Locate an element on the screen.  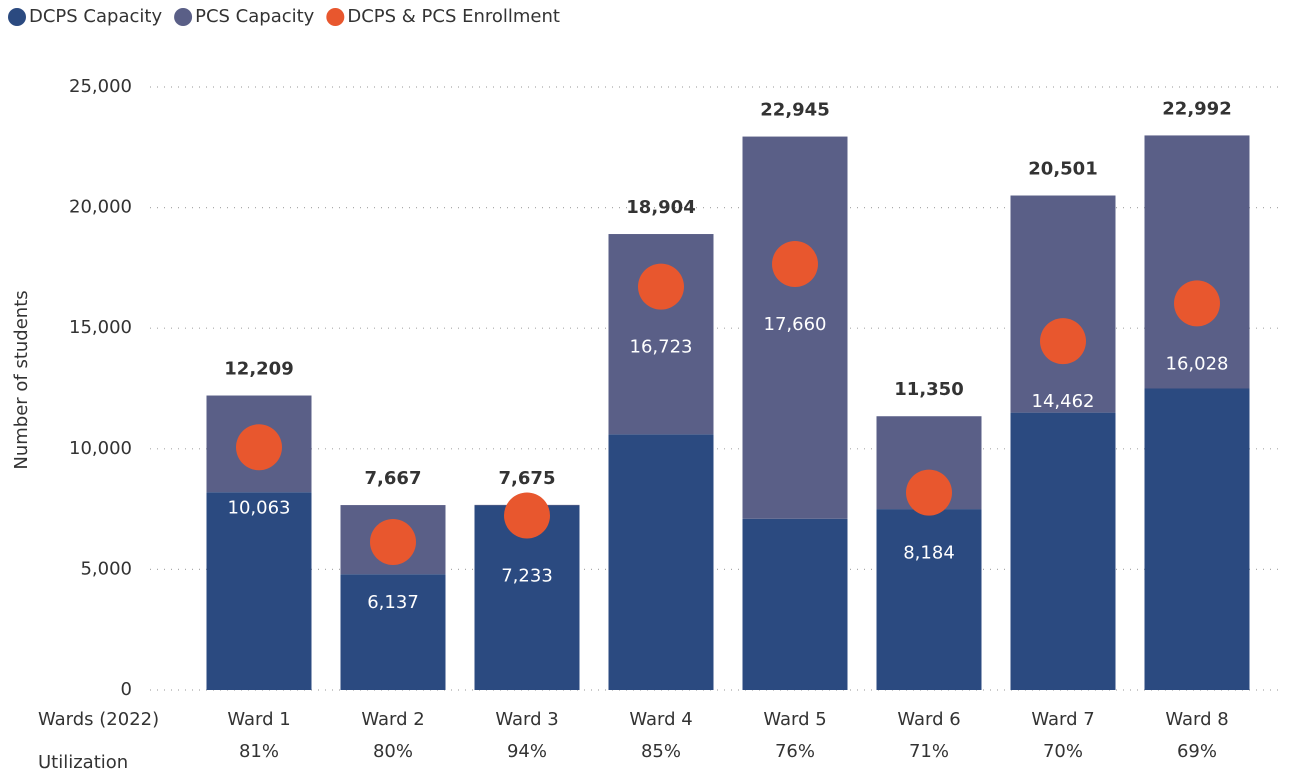
x-tick-label: Ward 1 is located at coordinates (258, 719).